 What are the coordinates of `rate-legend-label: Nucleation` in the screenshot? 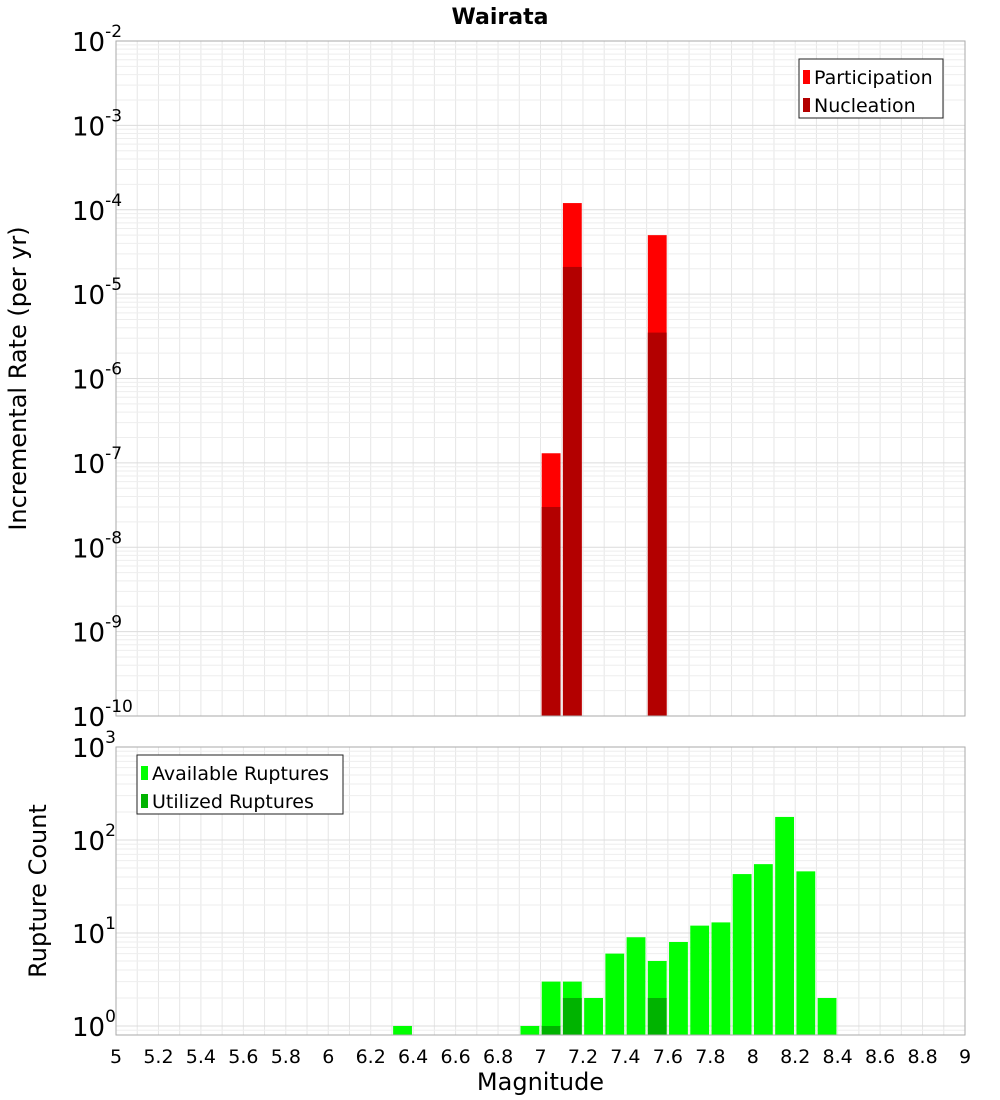 It's located at (865, 106).